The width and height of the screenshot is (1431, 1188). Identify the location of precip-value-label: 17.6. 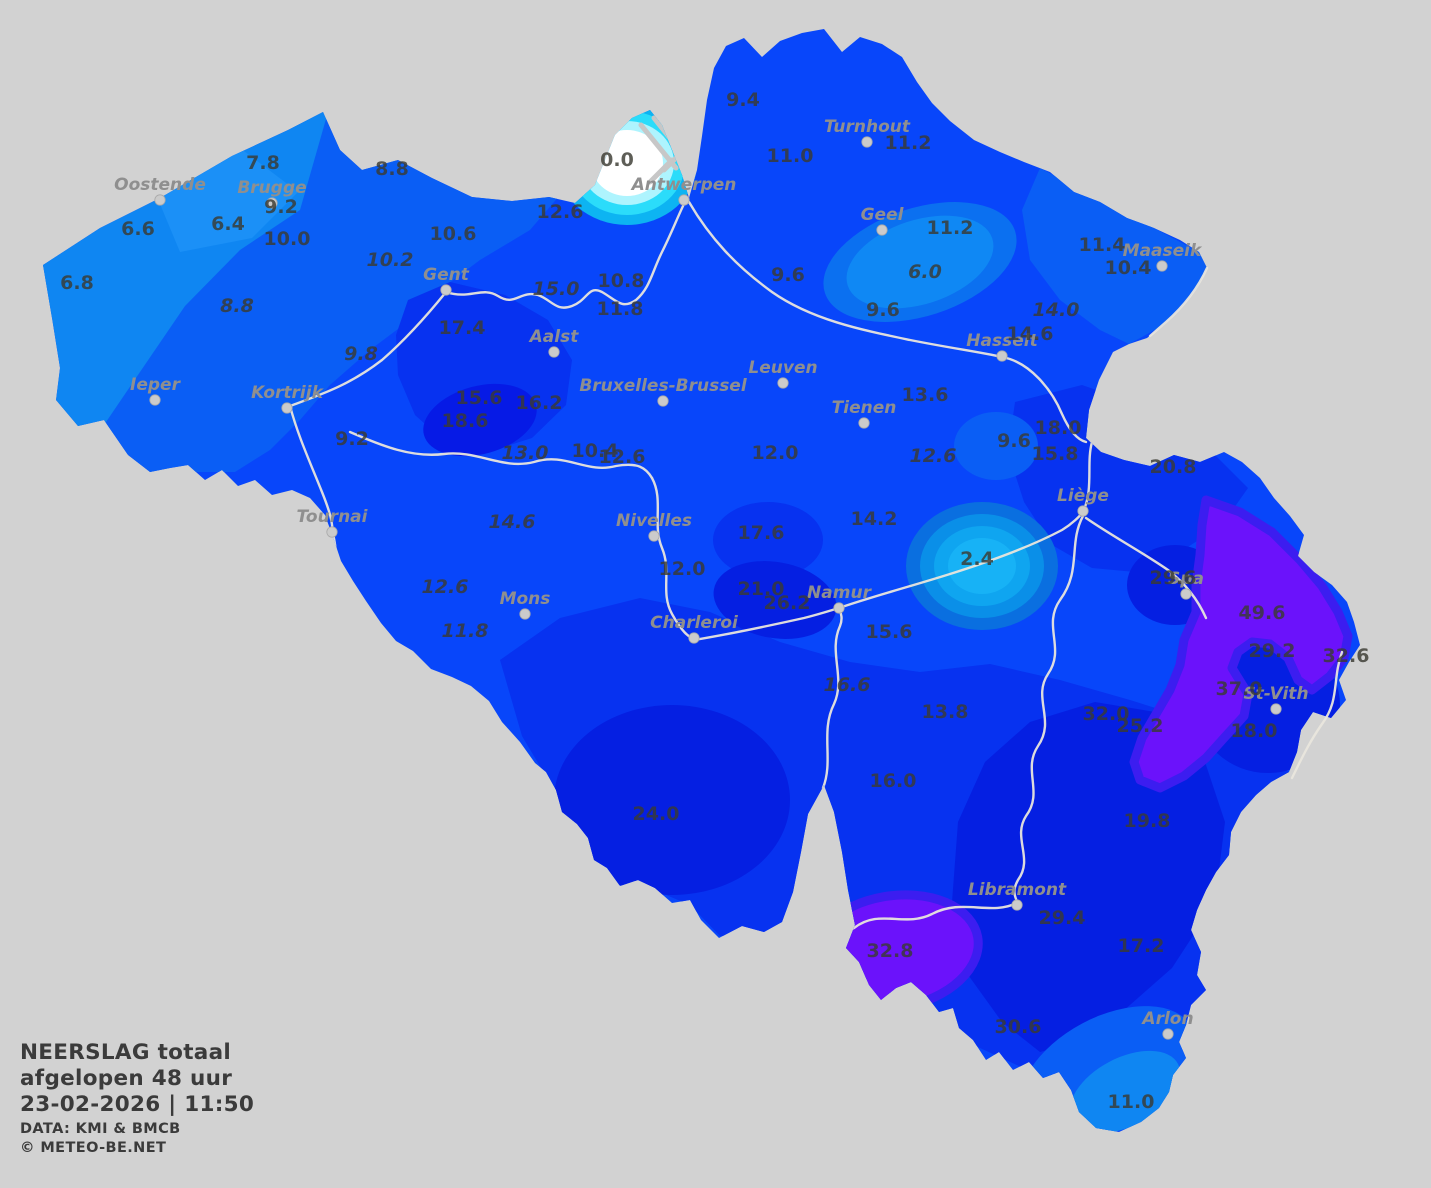
(761, 533).